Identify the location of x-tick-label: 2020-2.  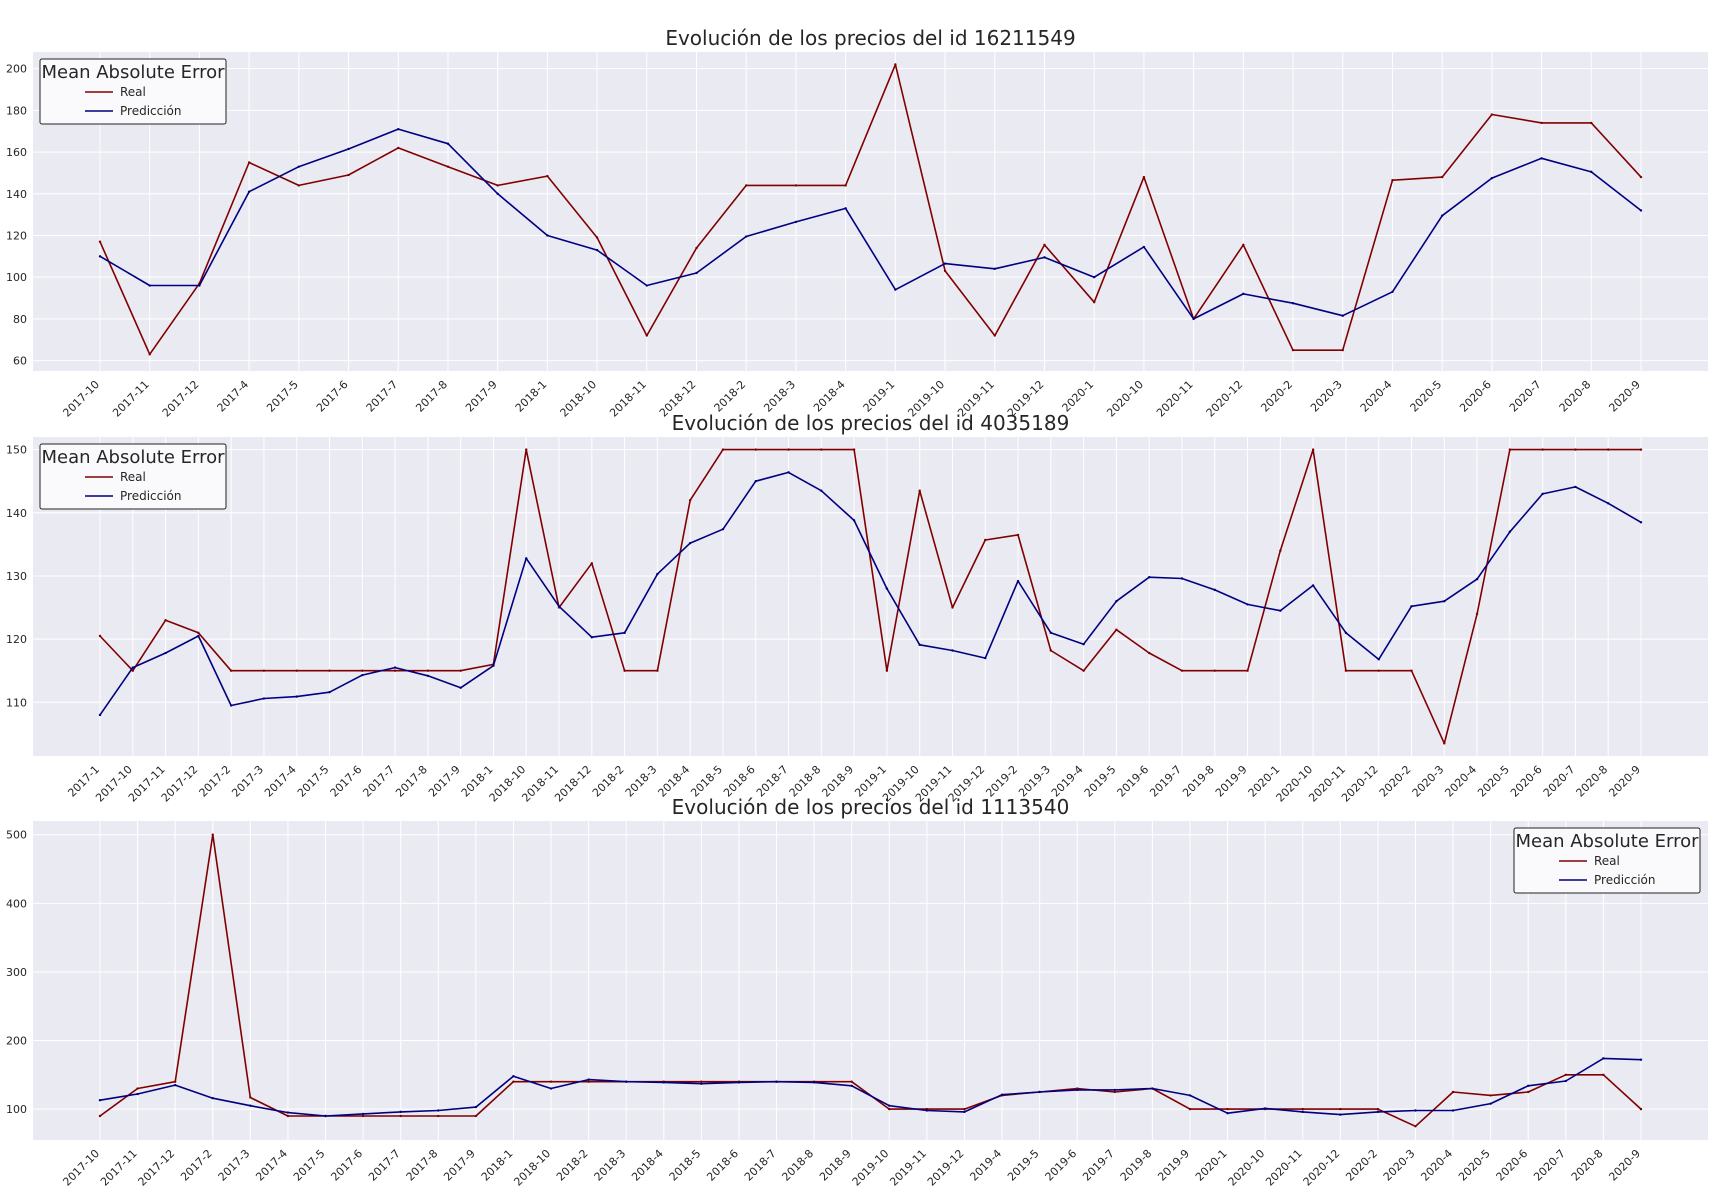
(1395, 781).